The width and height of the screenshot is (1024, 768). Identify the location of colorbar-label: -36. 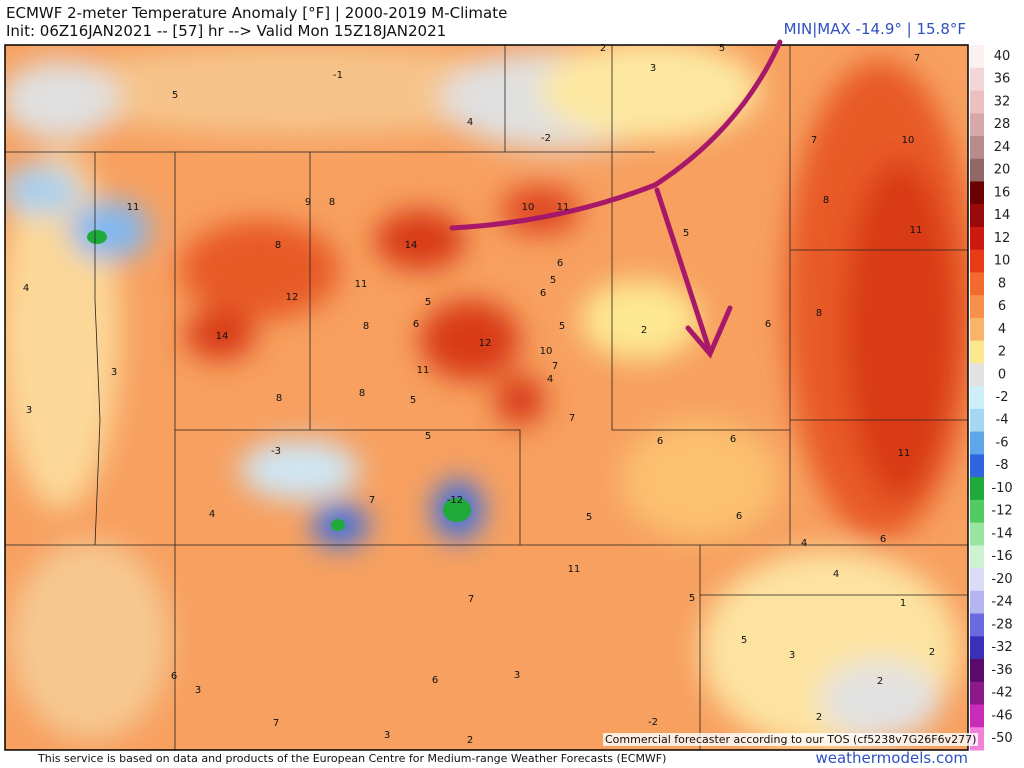
(1001, 670).